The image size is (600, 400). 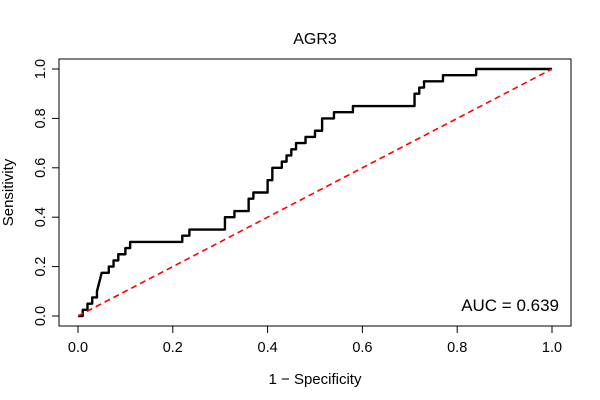 What do you see at coordinates (362, 348) in the screenshot?
I see `x-tick-label: 0.6` at bounding box center [362, 348].